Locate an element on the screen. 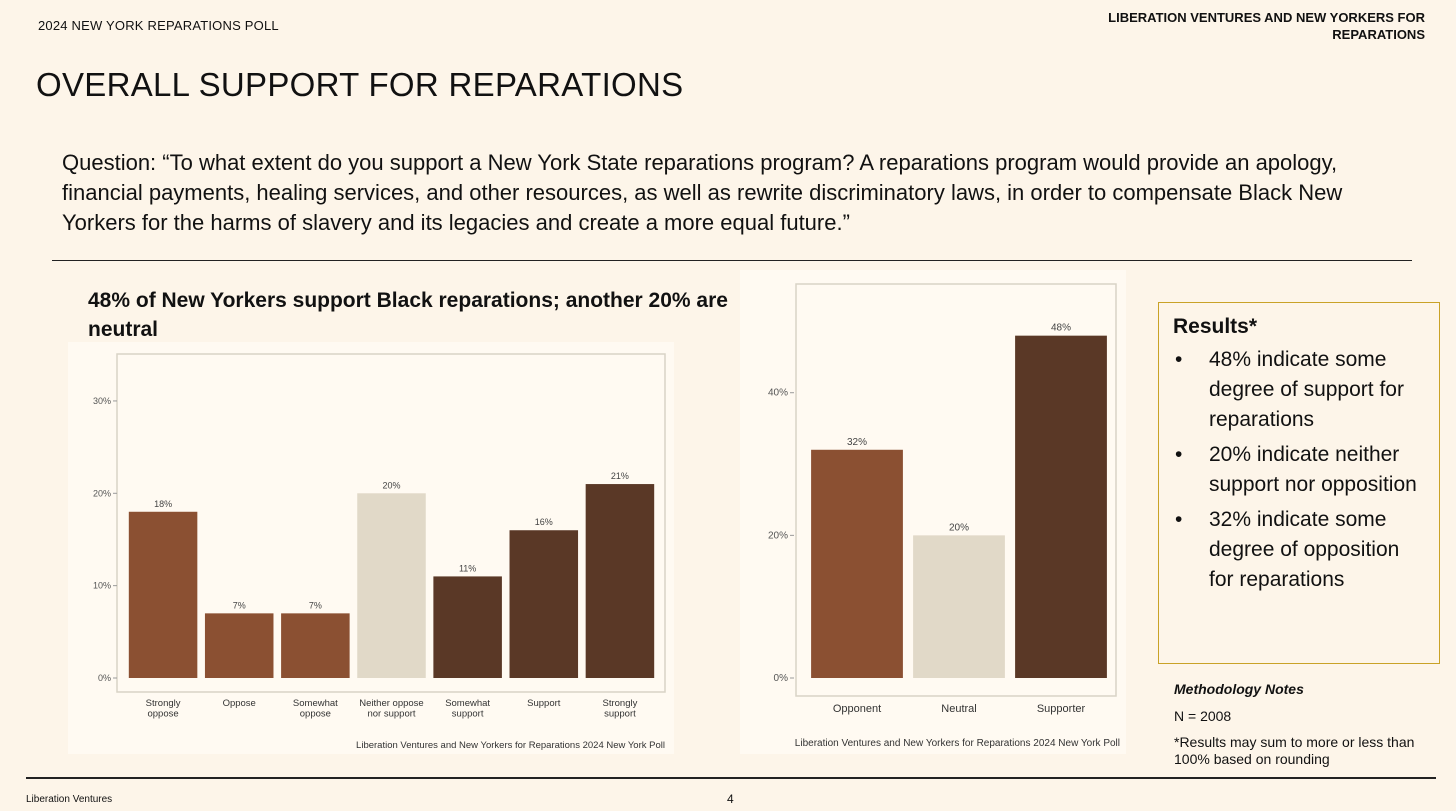  x-category-label: Strongly support is located at coordinates (619, 709).